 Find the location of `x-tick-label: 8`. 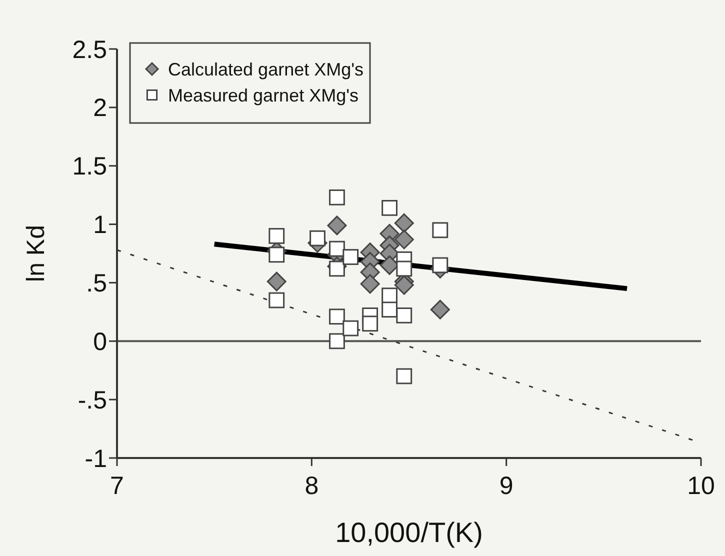

x-tick-label: 8 is located at coordinates (311, 486).